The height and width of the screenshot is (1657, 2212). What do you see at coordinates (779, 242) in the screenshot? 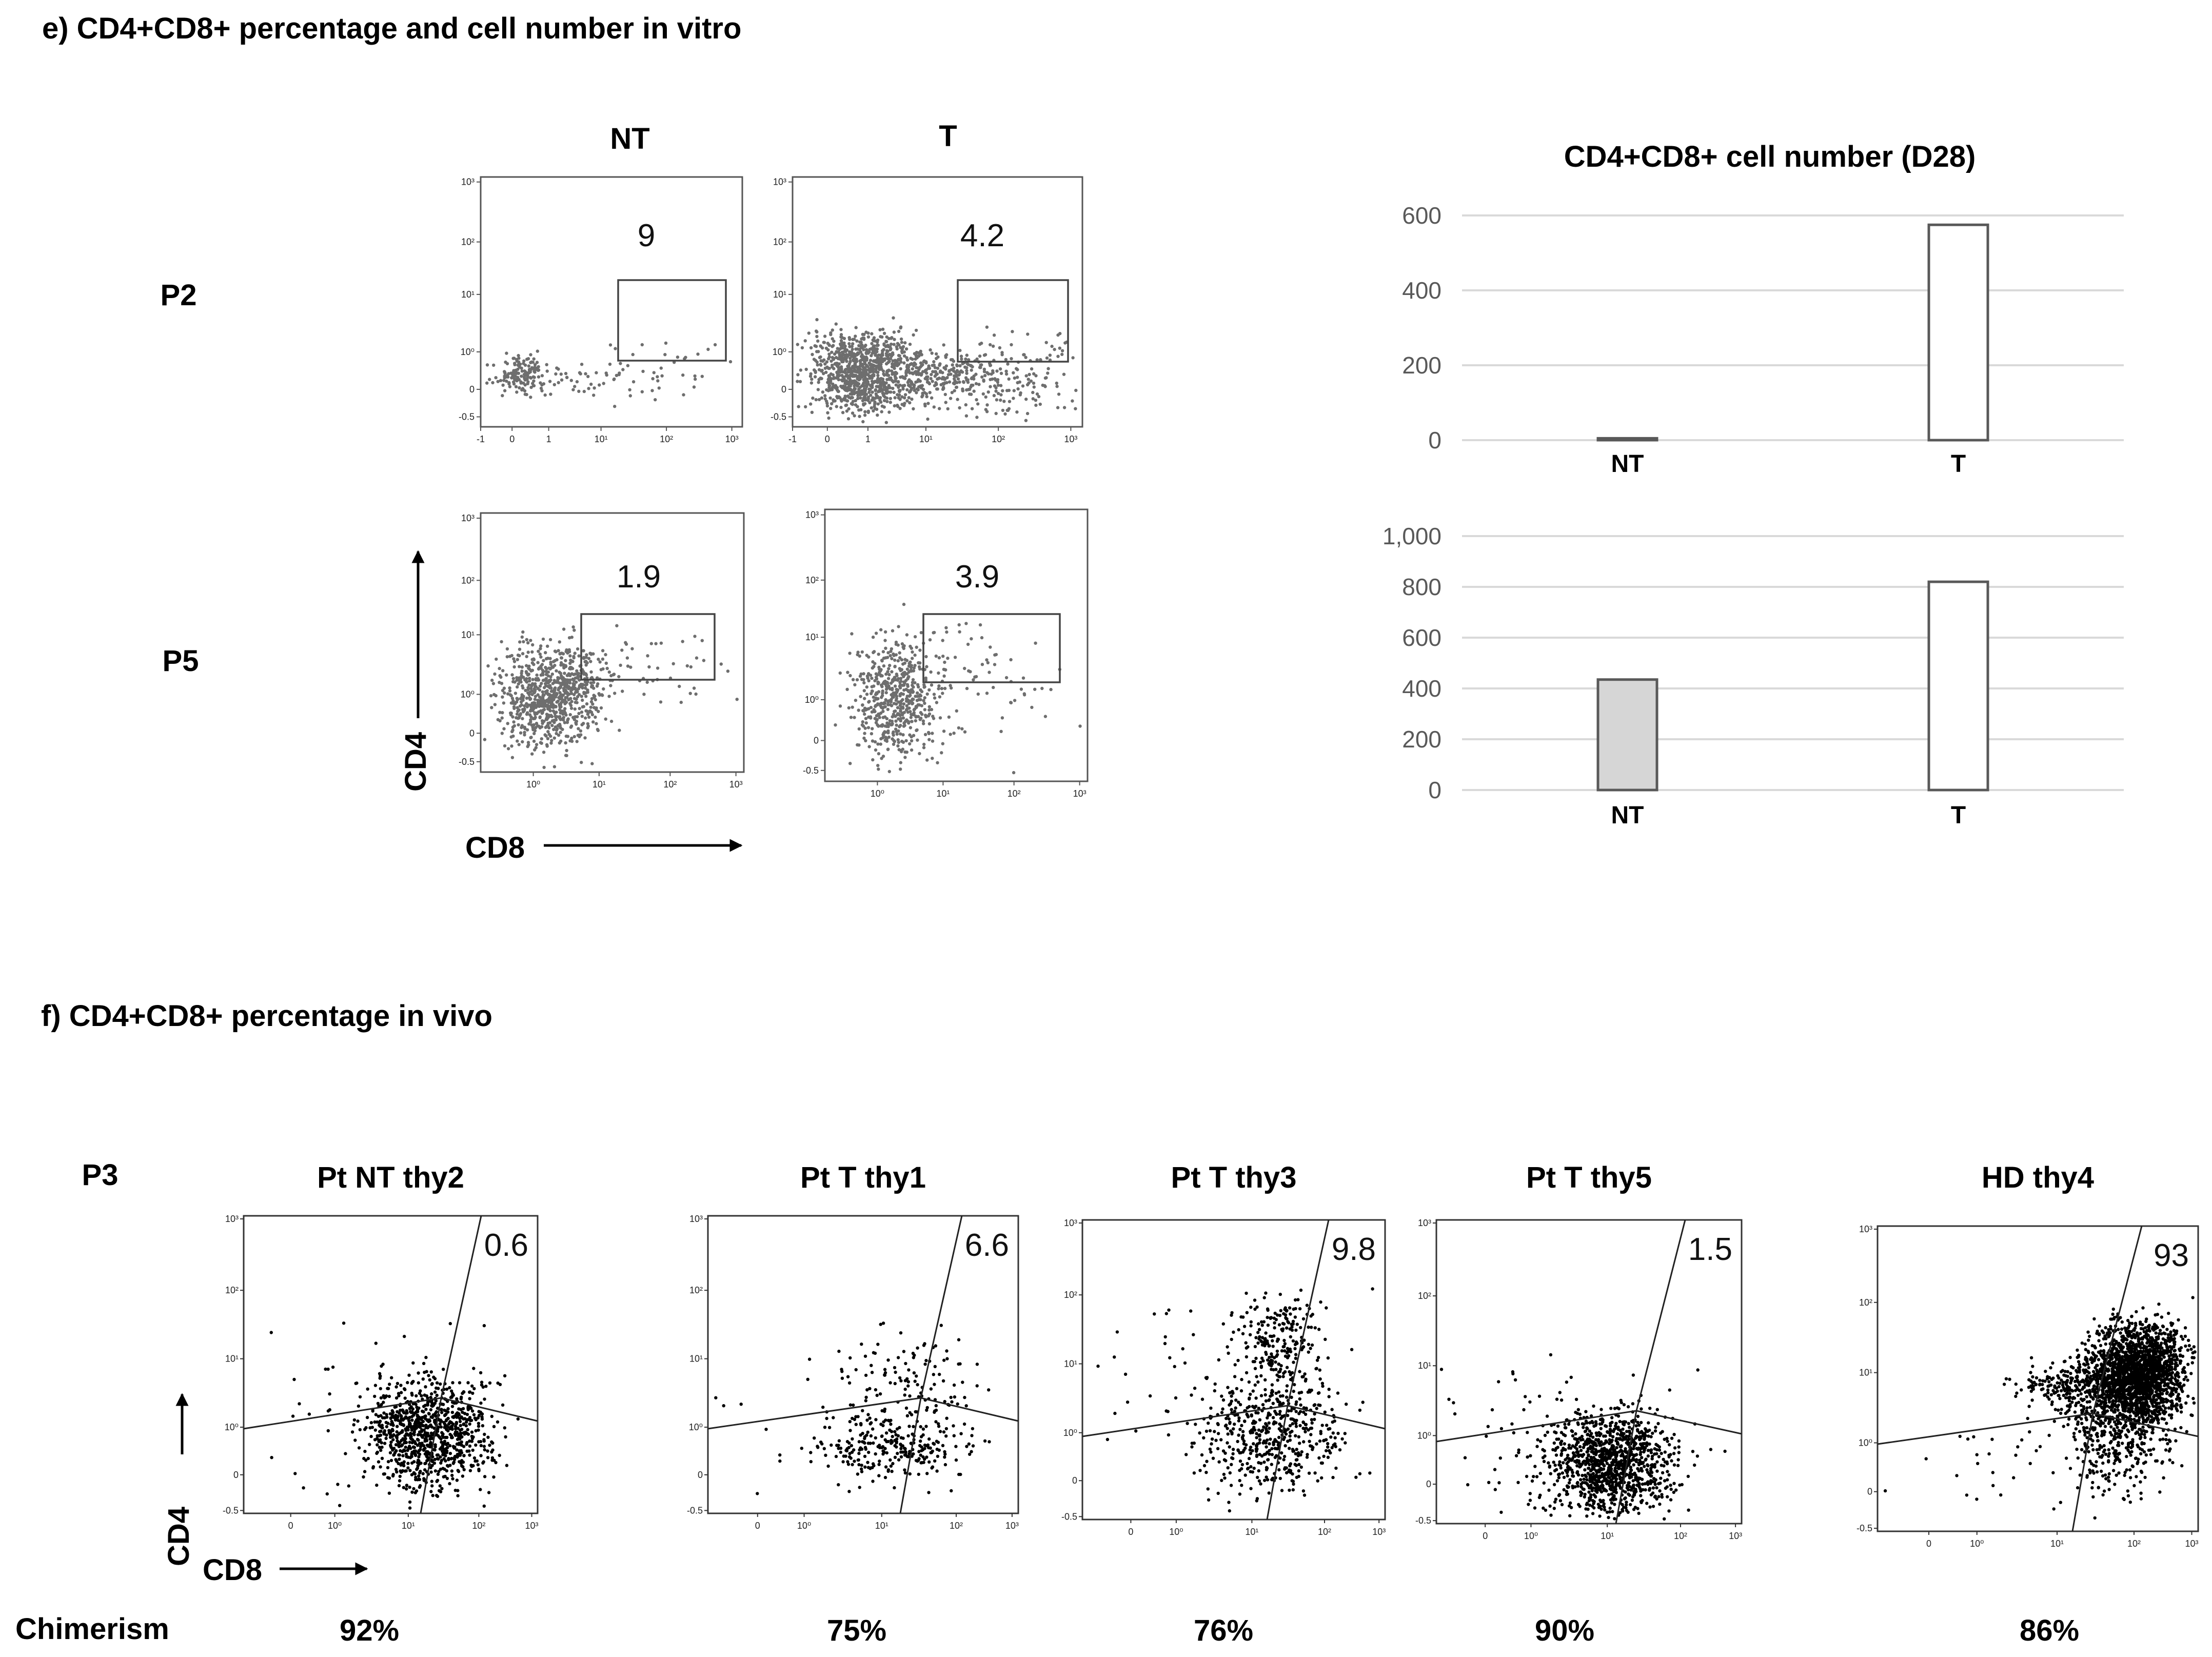
I see `y-tick-label: 10²` at bounding box center [779, 242].